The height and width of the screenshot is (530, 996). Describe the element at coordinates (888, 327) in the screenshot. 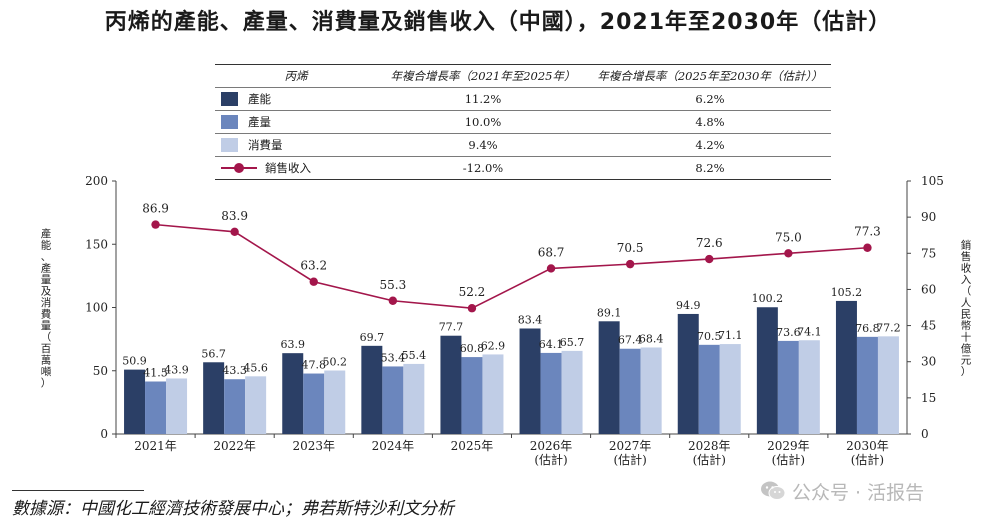

I see `bar-value-label: 77.2` at that location.